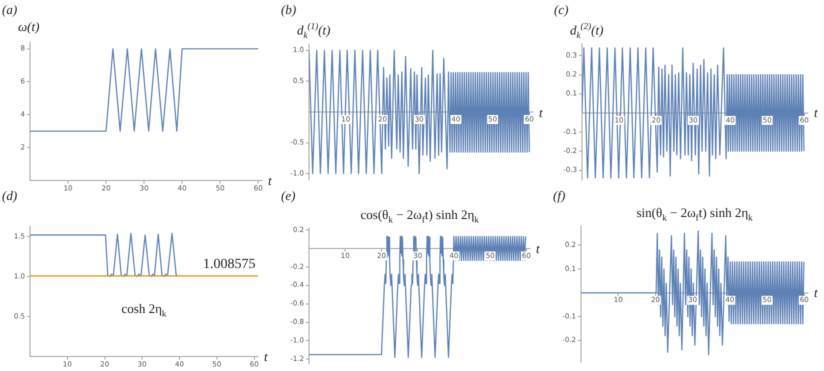 This screenshot has height=371, width=824. What do you see at coordinates (561, 9) in the screenshot?
I see `text: (c)` at bounding box center [561, 9].